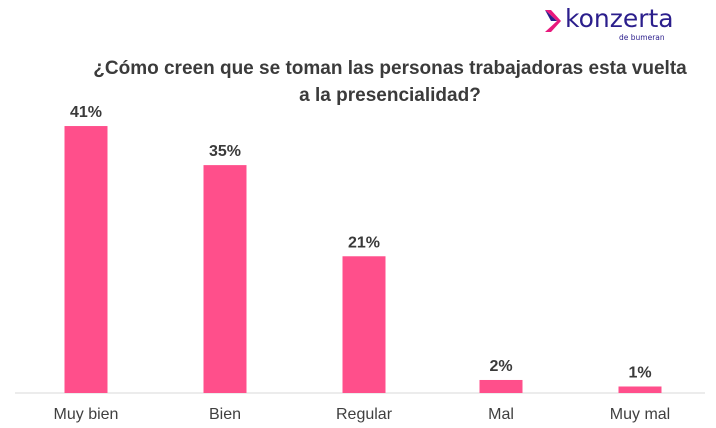 This screenshot has width=716, height=428. I want to click on bar-regular, so click(364, 324).